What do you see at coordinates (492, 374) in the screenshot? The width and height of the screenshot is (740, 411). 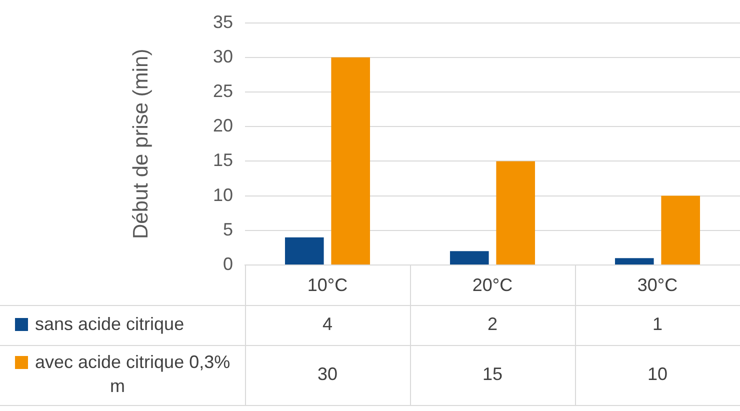 I see `data-label: 15` at bounding box center [492, 374].